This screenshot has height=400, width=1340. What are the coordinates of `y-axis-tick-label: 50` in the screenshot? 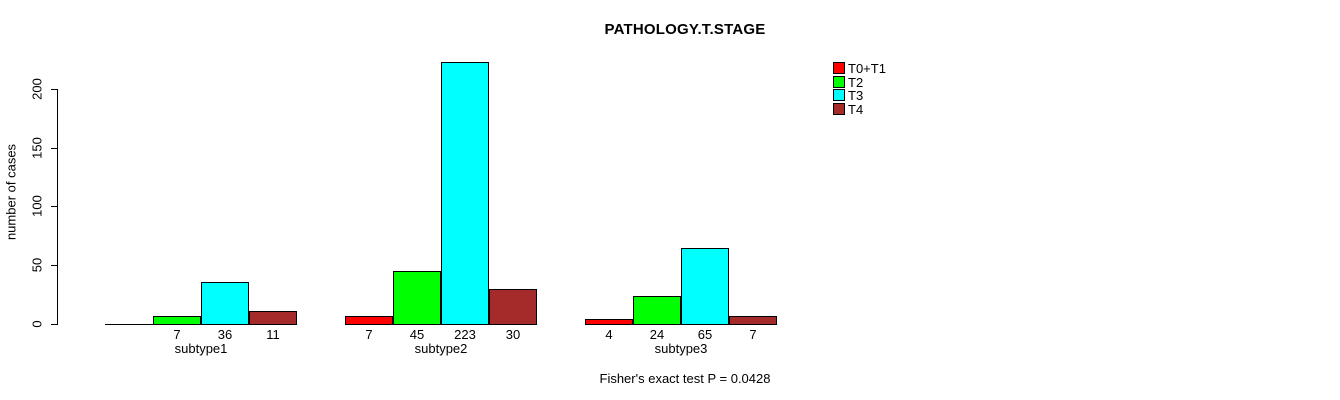 It's located at (37, 265).